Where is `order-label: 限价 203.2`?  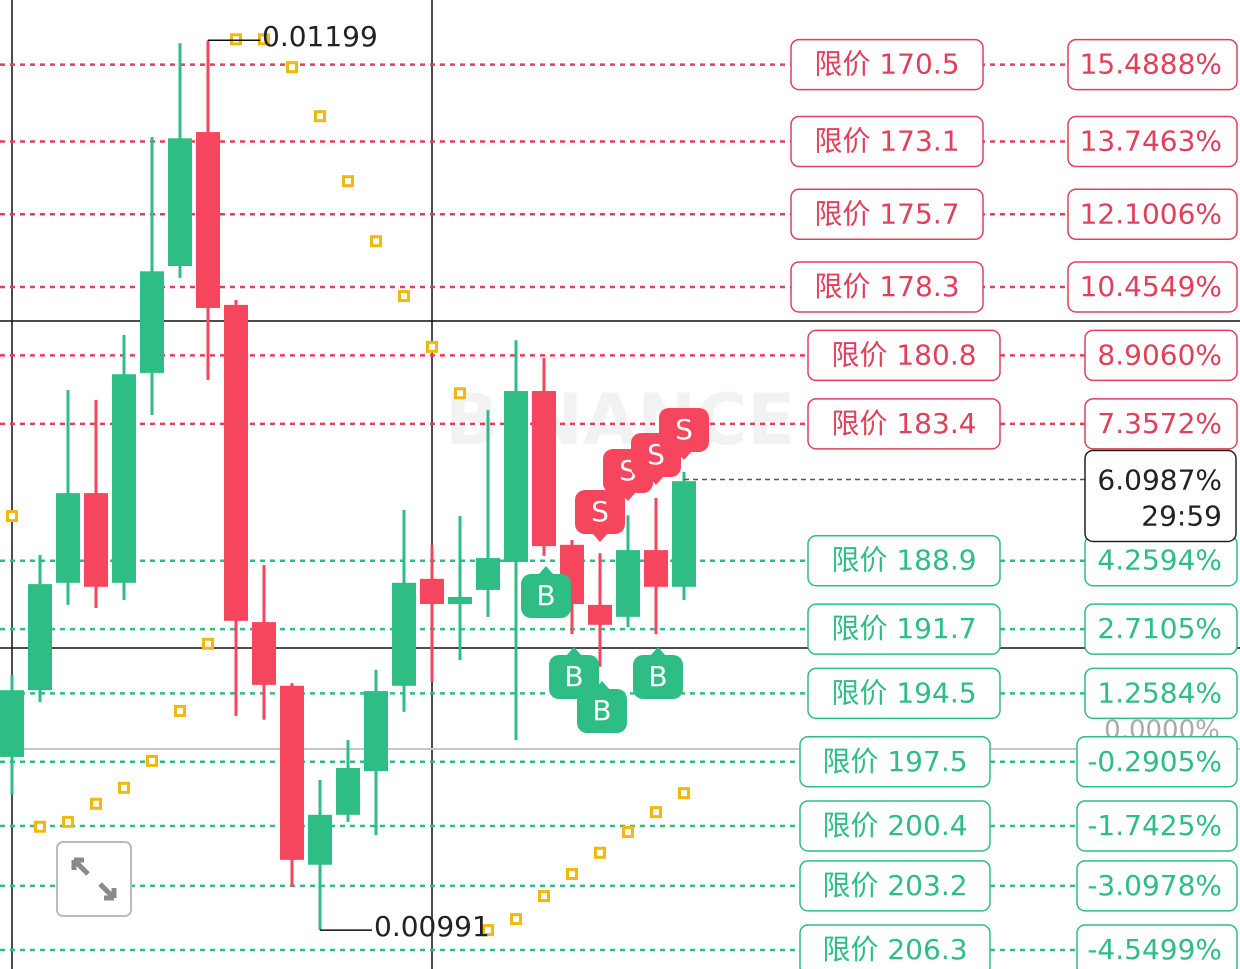 order-label: 限价 203.2 is located at coordinates (894, 885).